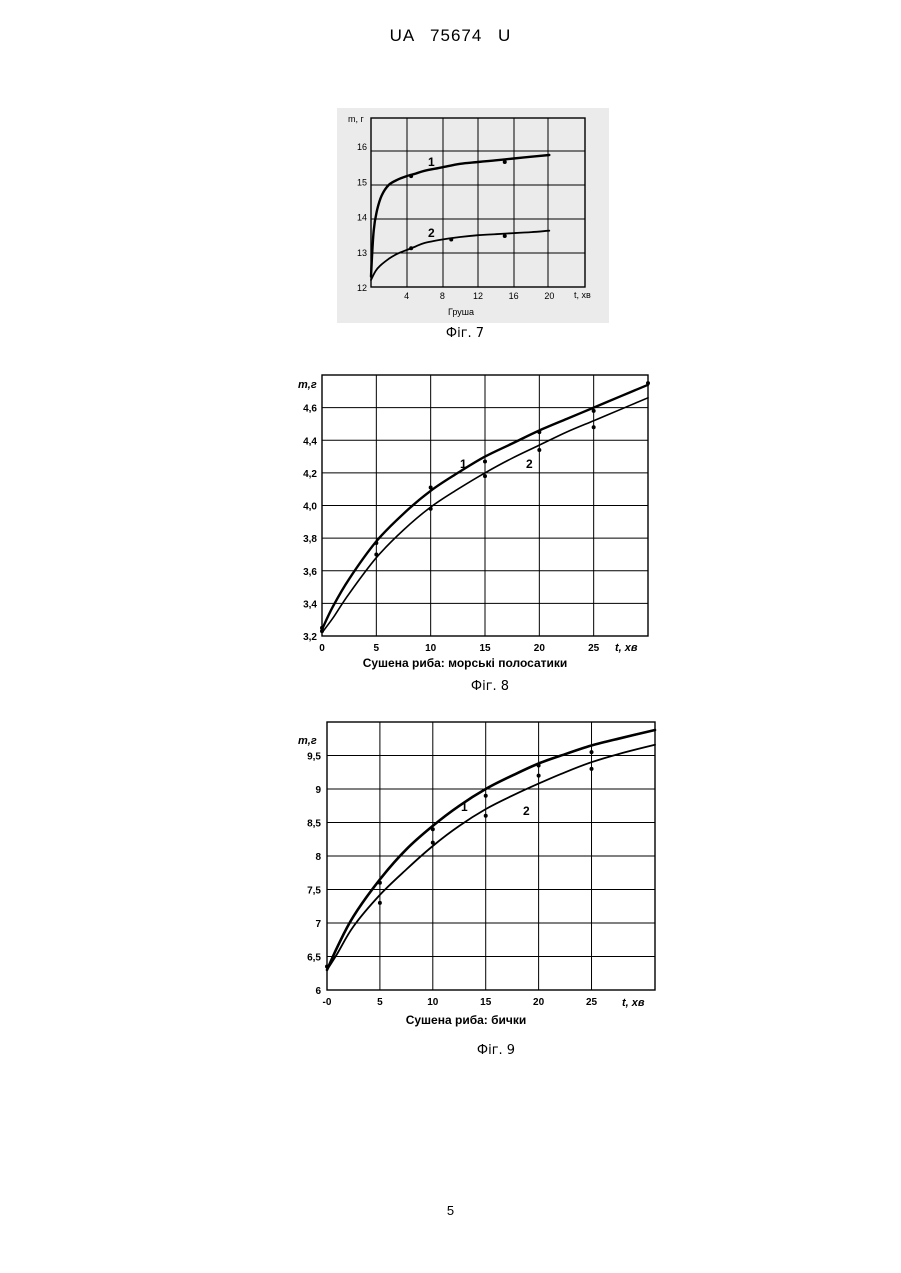  I want to click on y-tick-label: 3,2, so click(310, 637).